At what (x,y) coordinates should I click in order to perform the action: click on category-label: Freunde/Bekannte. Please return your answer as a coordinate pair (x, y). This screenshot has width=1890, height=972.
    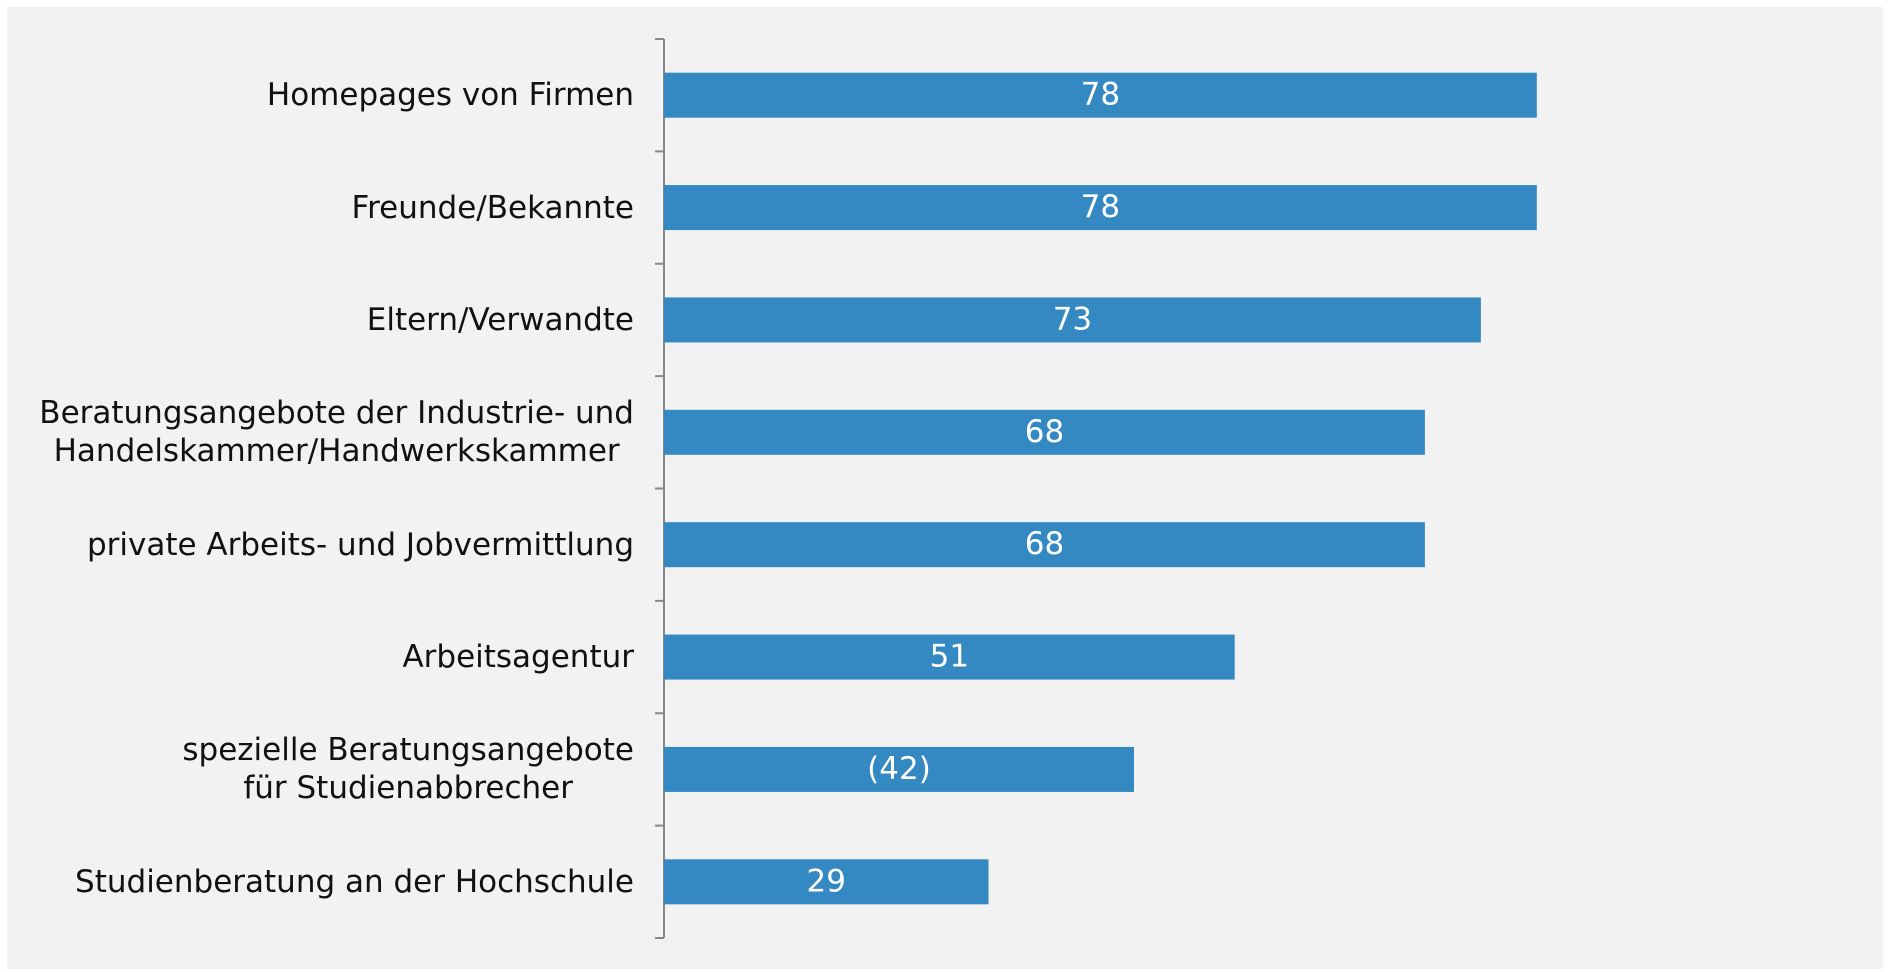
    Looking at the image, I should click on (492, 207).